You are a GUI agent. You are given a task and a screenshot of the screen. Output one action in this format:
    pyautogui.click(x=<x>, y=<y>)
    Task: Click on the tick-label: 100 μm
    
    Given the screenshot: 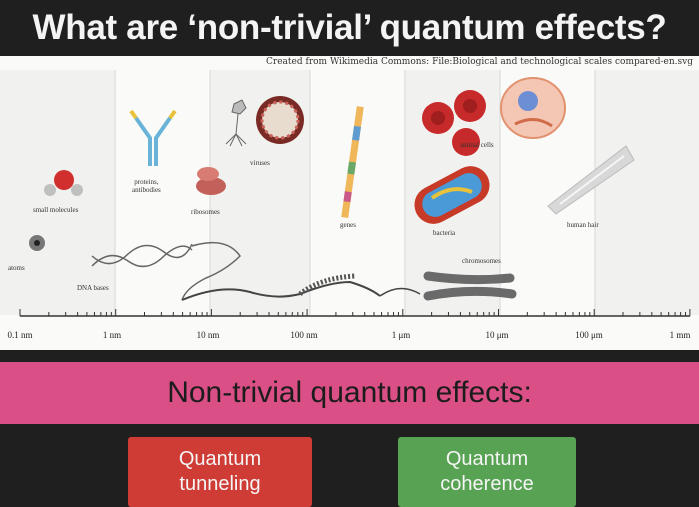 What is the action you would take?
    pyautogui.click(x=589, y=335)
    